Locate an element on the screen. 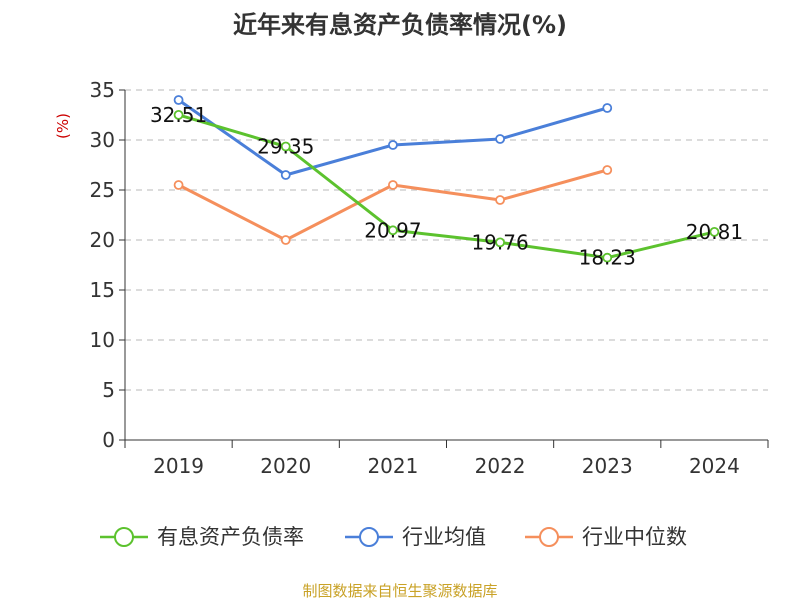 This screenshot has height=600, width=800. series-line is located at coordinates (392, 137).